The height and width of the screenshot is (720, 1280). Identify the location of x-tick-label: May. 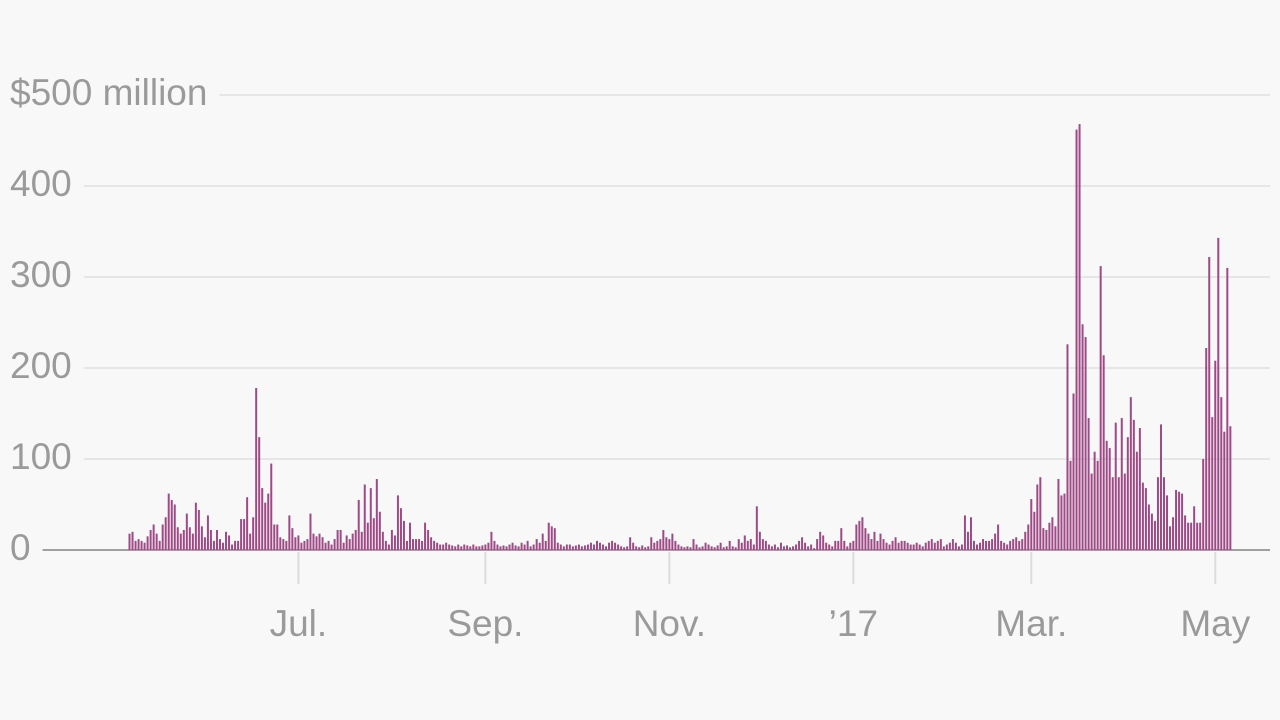
(1215, 623).